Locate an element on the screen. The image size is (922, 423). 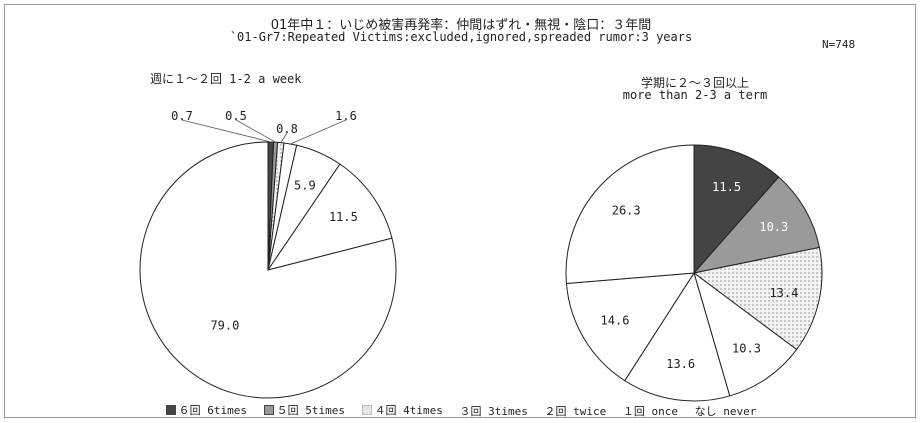
right-pie-slice-twice is located at coordinates (677, 336).